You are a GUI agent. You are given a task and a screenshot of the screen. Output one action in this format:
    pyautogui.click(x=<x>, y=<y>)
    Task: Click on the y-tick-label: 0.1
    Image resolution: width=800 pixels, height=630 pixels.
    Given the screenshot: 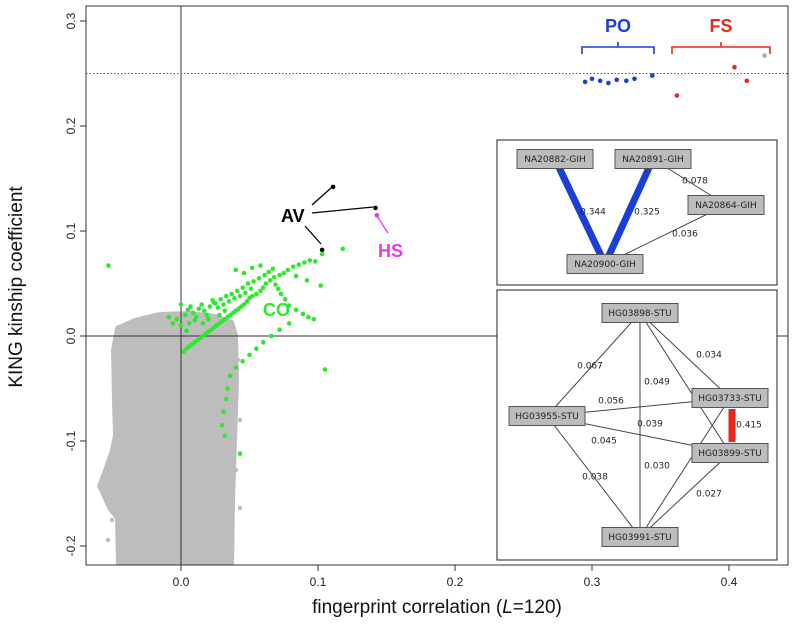 What is the action you would take?
    pyautogui.click(x=71, y=230)
    